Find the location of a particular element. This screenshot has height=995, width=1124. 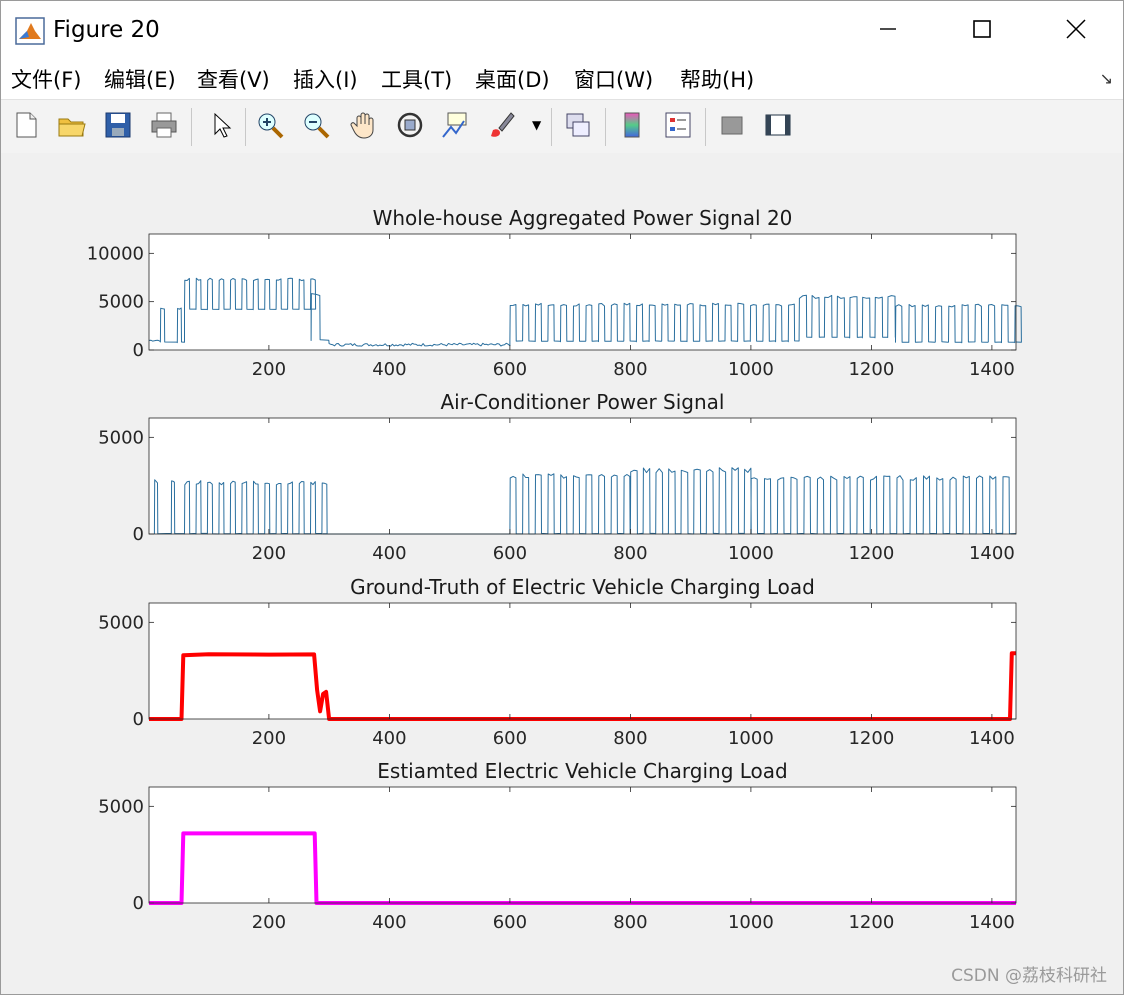

menu-view: 查看(V) is located at coordinates (233, 80).